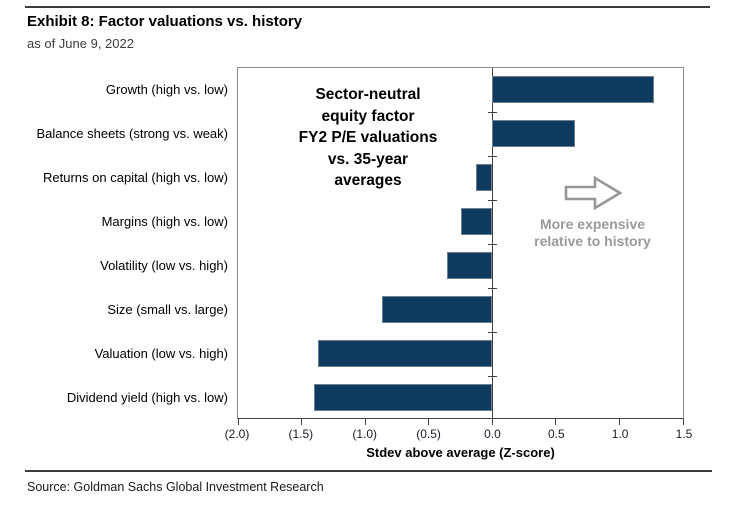 This screenshot has width=729, height=505. What do you see at coordinates (592, 240) in the screenshot?
I see `note-line: relative to history` at bounding box center [592, 240].